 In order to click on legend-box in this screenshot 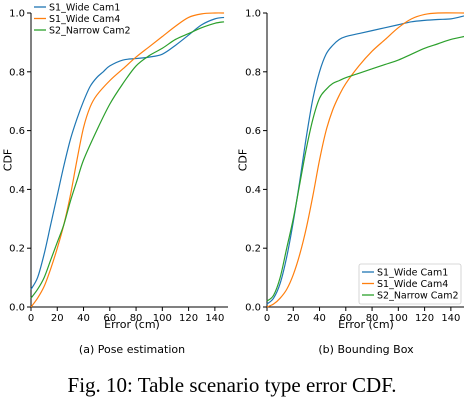, I will do `click(410, 284)`.